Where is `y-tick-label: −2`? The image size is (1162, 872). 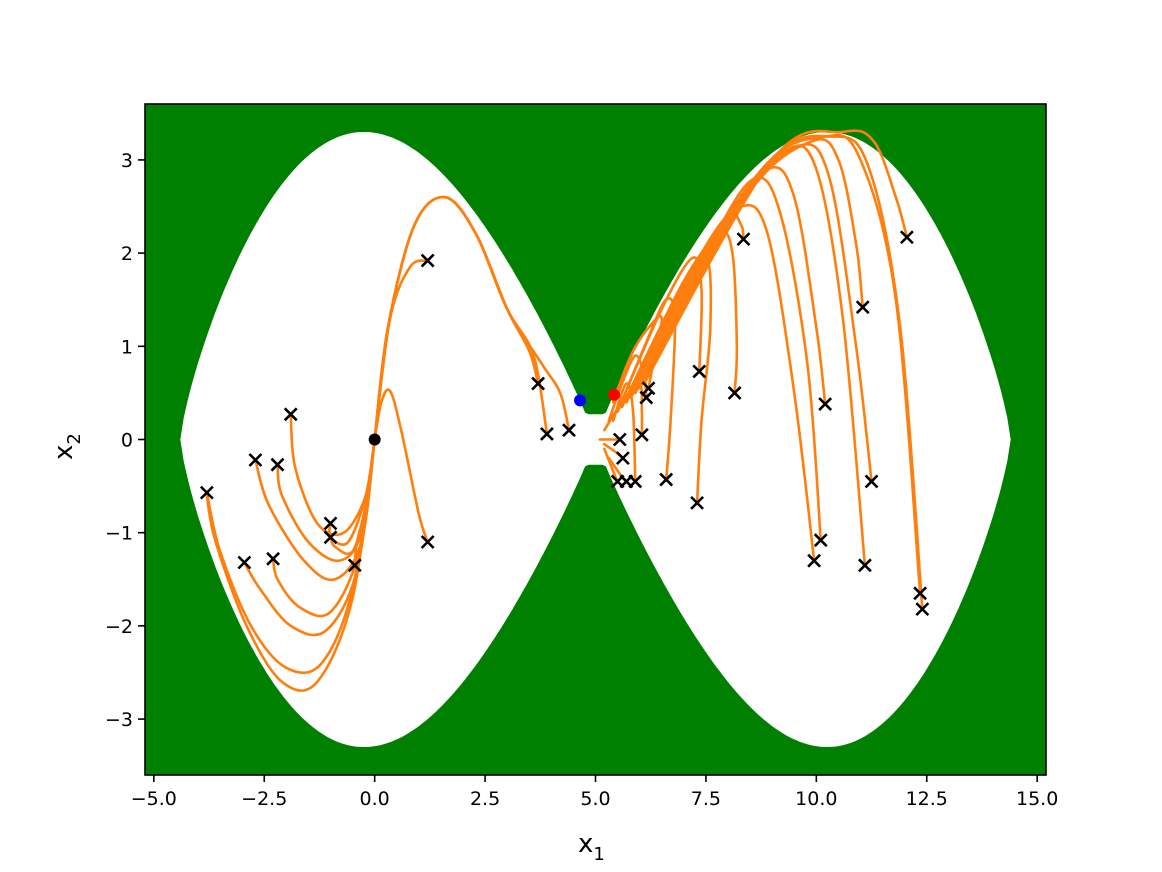 y-tick-label: −2 is located at coordinates (119, 627).